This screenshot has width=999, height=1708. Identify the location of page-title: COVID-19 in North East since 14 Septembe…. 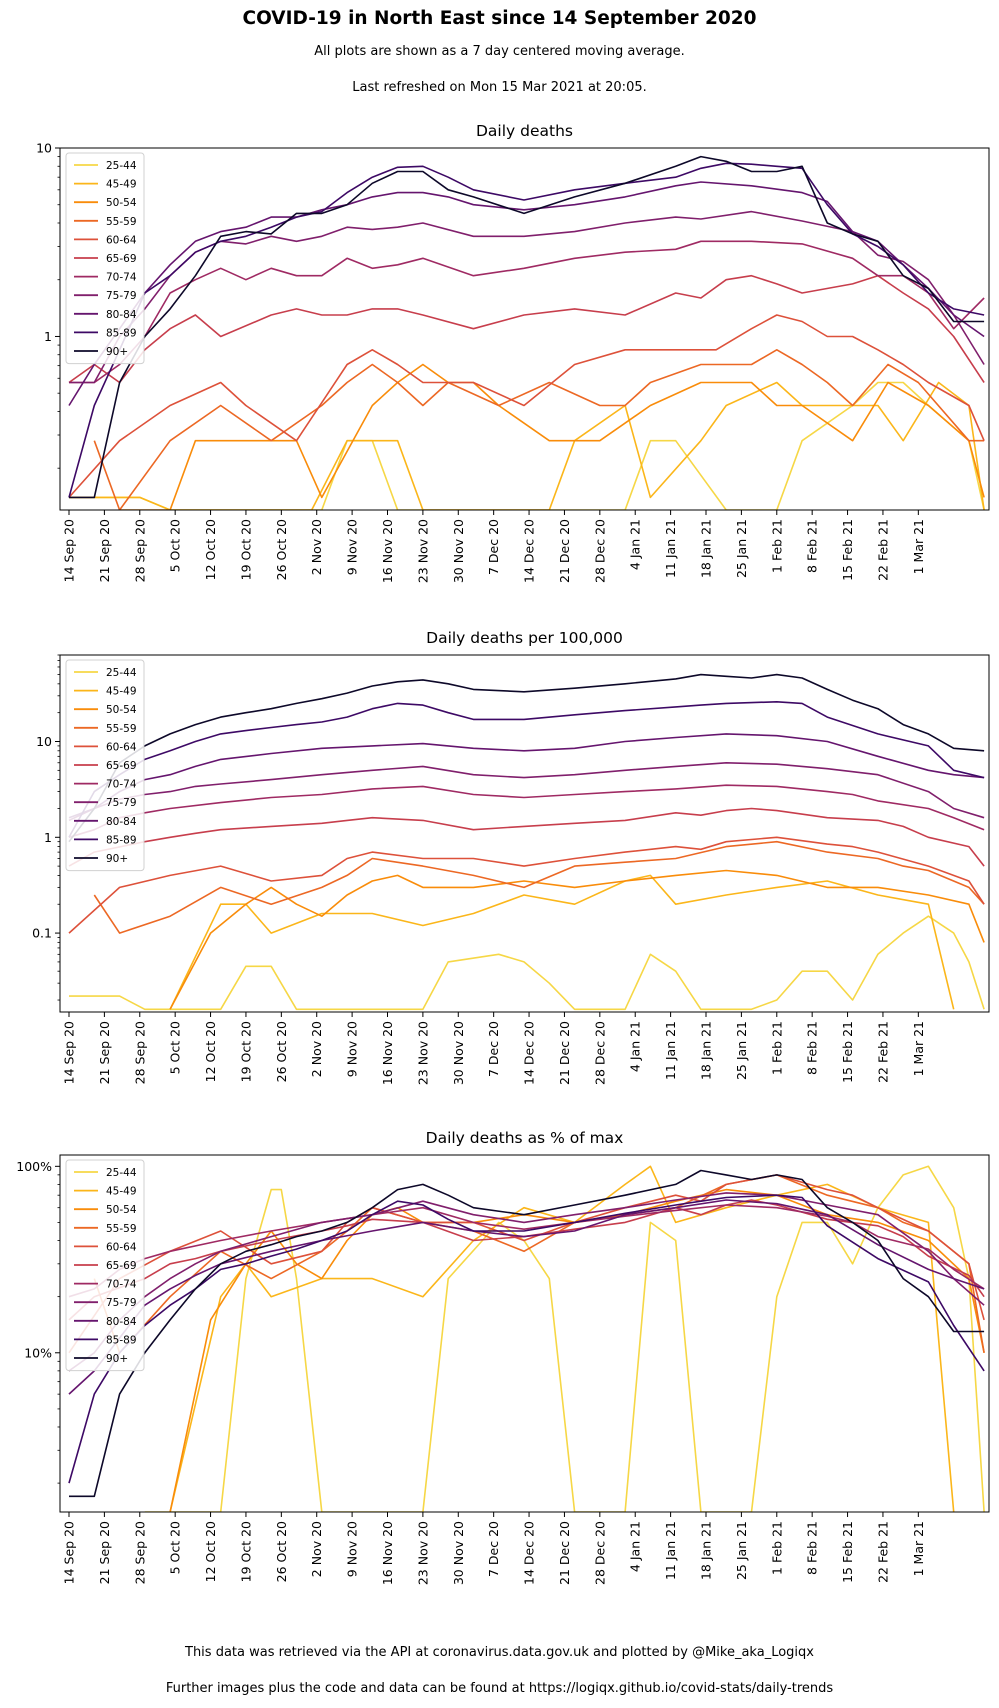
(499, 18).